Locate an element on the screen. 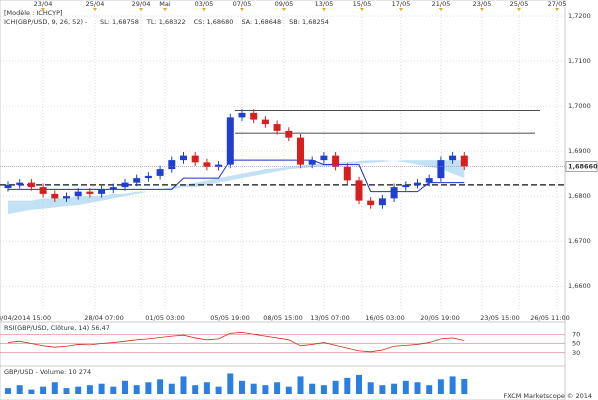 Image resolution: width=598 pixels, height=400 pixels. top-date-label: 07/05 is located at coordinates (242, 4).